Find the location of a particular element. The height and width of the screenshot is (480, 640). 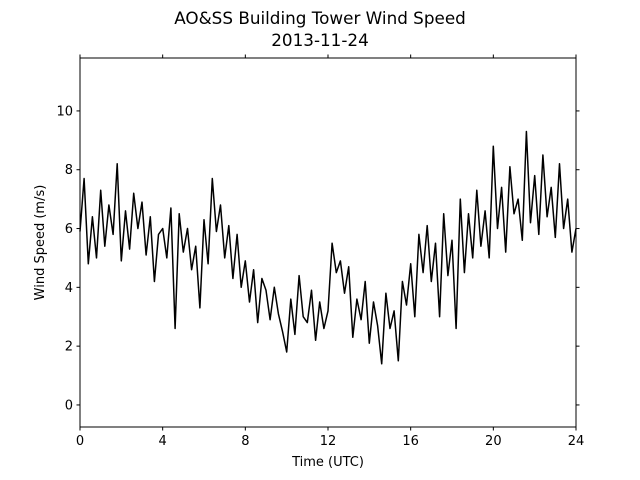

chart-title: AO&SS Building Tower Wind Speed is located at coordinates (320, 18).